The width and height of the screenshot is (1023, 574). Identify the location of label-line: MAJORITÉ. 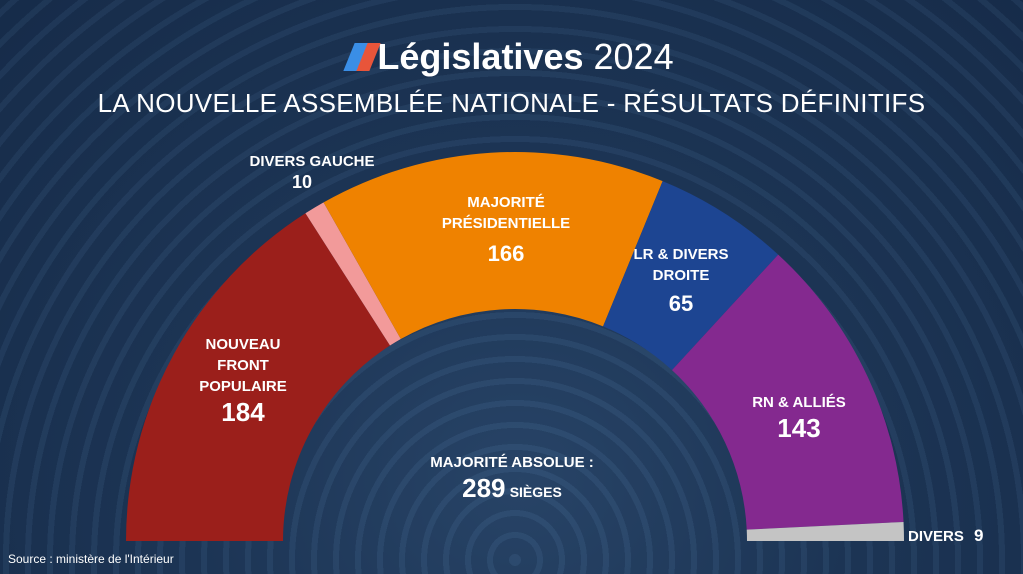
(506, 202).